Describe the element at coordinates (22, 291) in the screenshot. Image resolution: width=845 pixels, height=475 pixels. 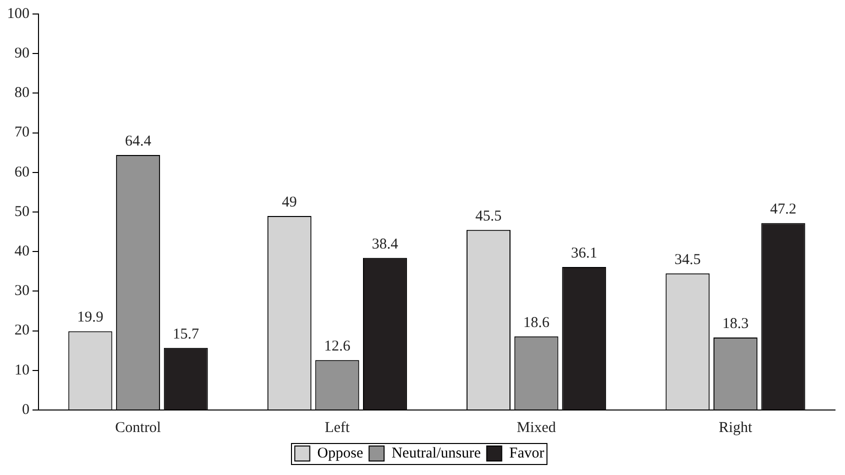
I see `y-tick-label: 30` at that location.